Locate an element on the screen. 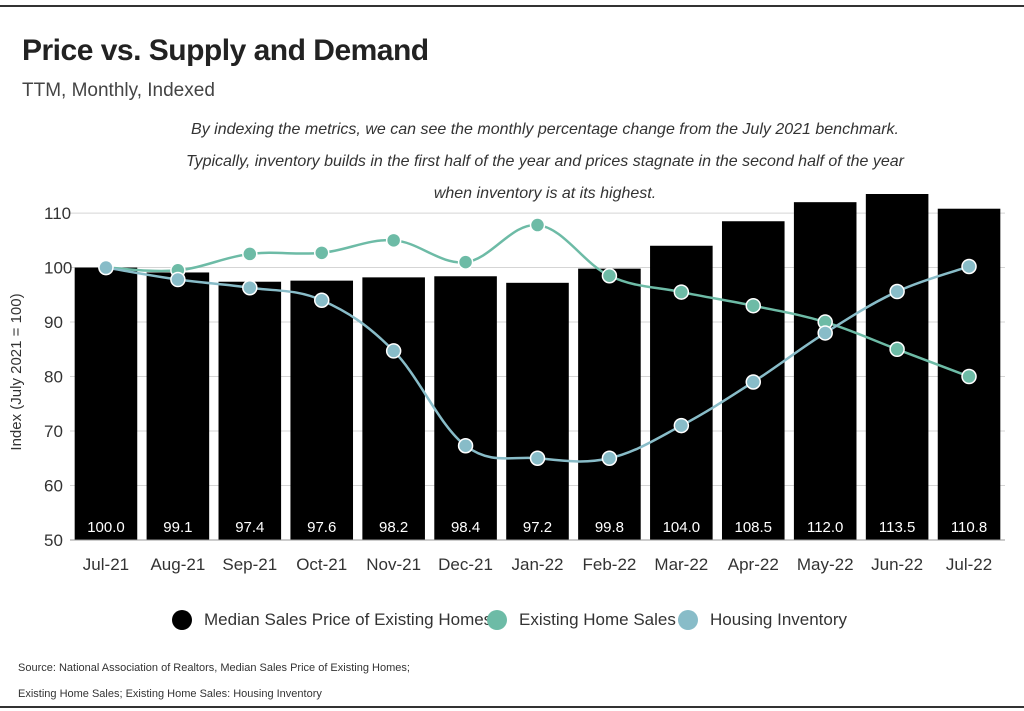 The width and height of the screenshot is (1024, 711). x-tick-label: Feb-22 is located at coordinates (609, 564).